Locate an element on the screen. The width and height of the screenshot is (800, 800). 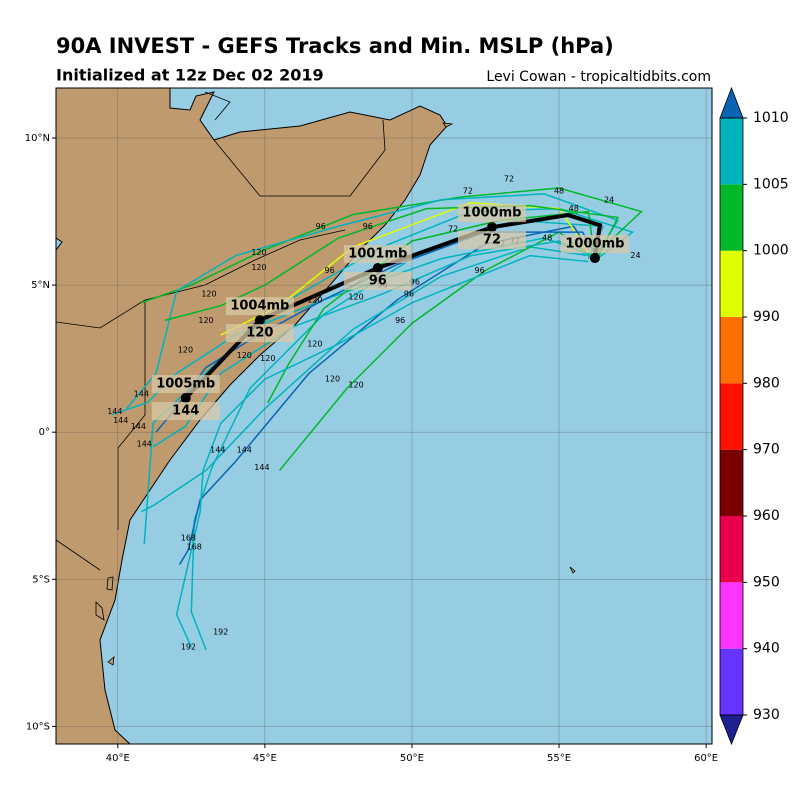
colorbar-label: 970 is located at coordinates (766, 450).